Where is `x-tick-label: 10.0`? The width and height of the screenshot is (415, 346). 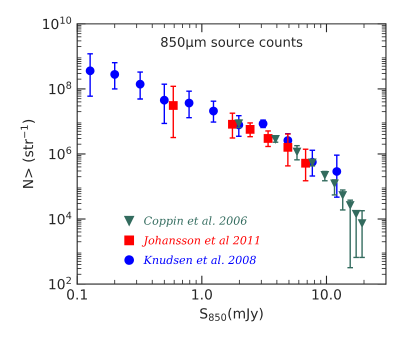 x-tick-label: 10.0 is located at coordinates (327, 294).